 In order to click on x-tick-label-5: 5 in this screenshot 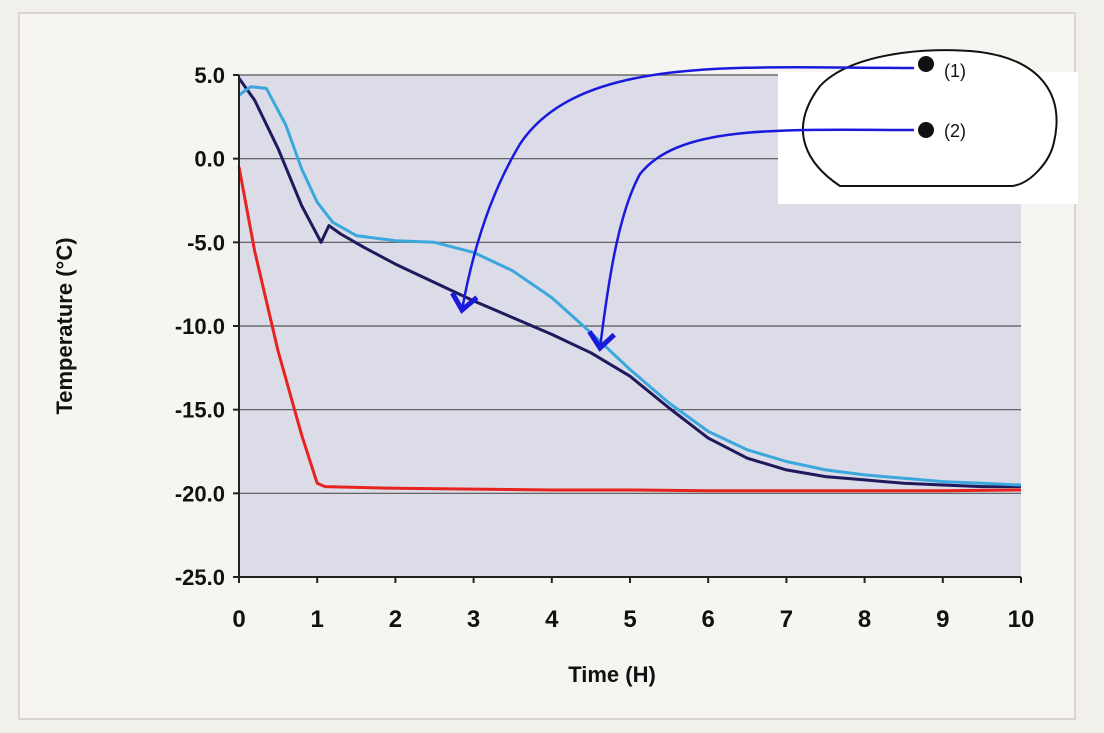, I will do `click(629, 619)`.